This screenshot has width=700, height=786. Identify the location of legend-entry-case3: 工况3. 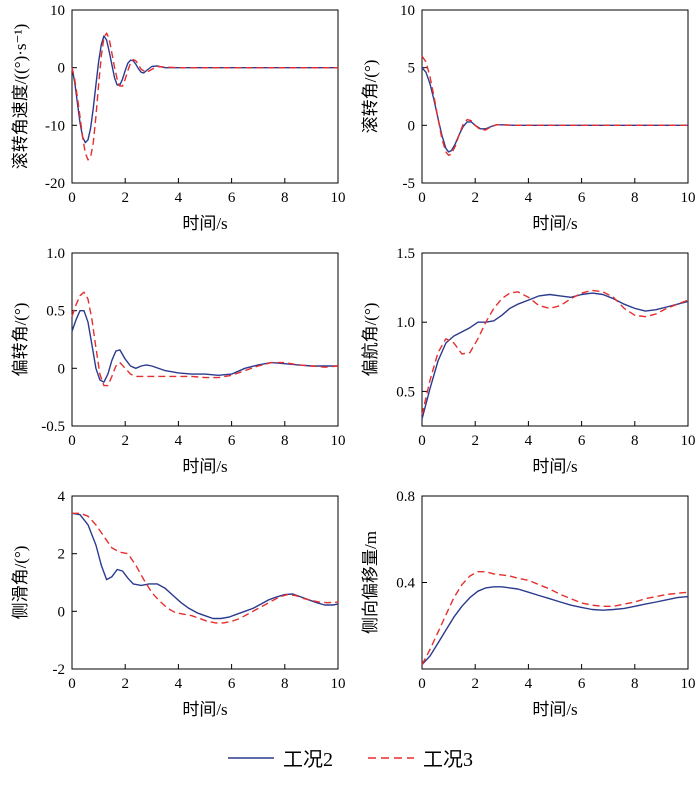
(420, 757).